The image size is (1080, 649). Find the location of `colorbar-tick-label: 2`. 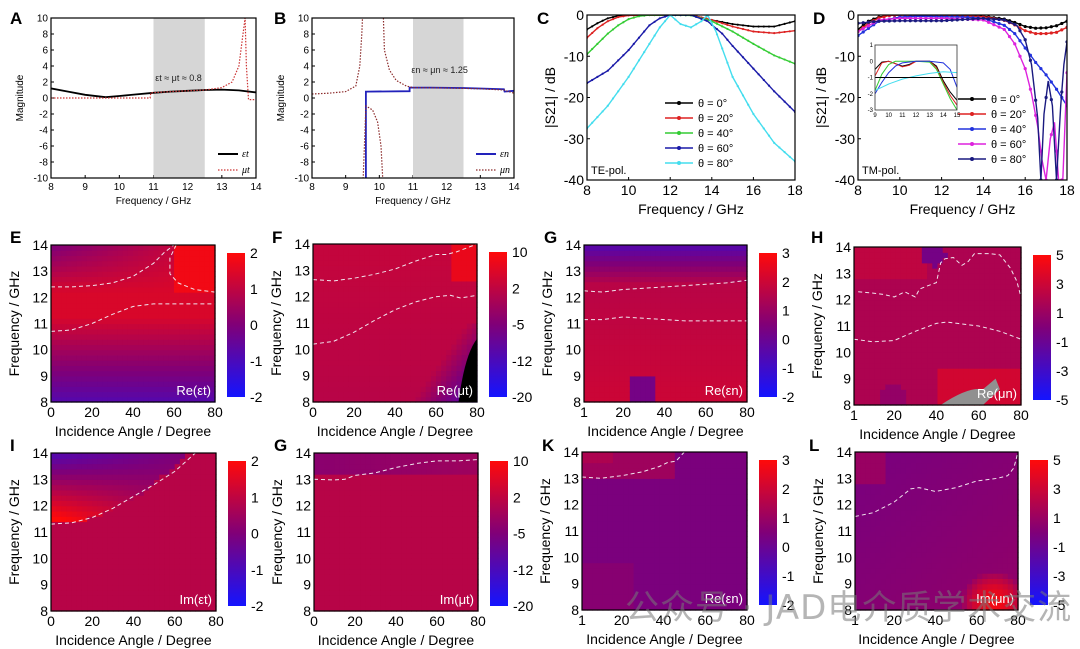

colorbar-tick-label: 2 is located at coordinates (254, 253).